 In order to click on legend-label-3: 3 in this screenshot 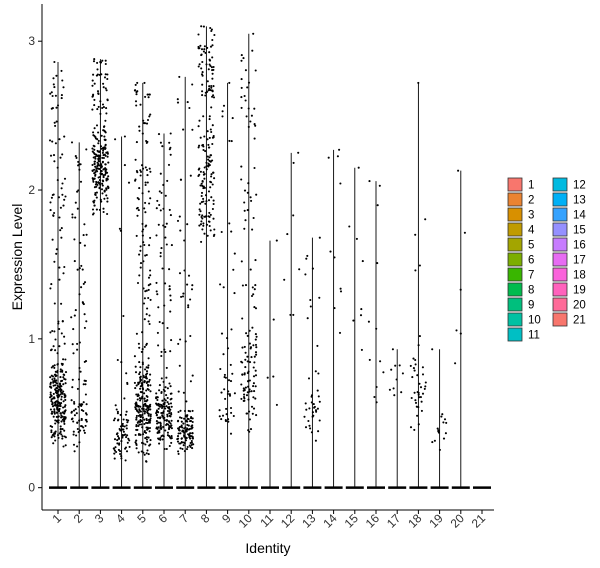, I will do `click(531, 216)`.